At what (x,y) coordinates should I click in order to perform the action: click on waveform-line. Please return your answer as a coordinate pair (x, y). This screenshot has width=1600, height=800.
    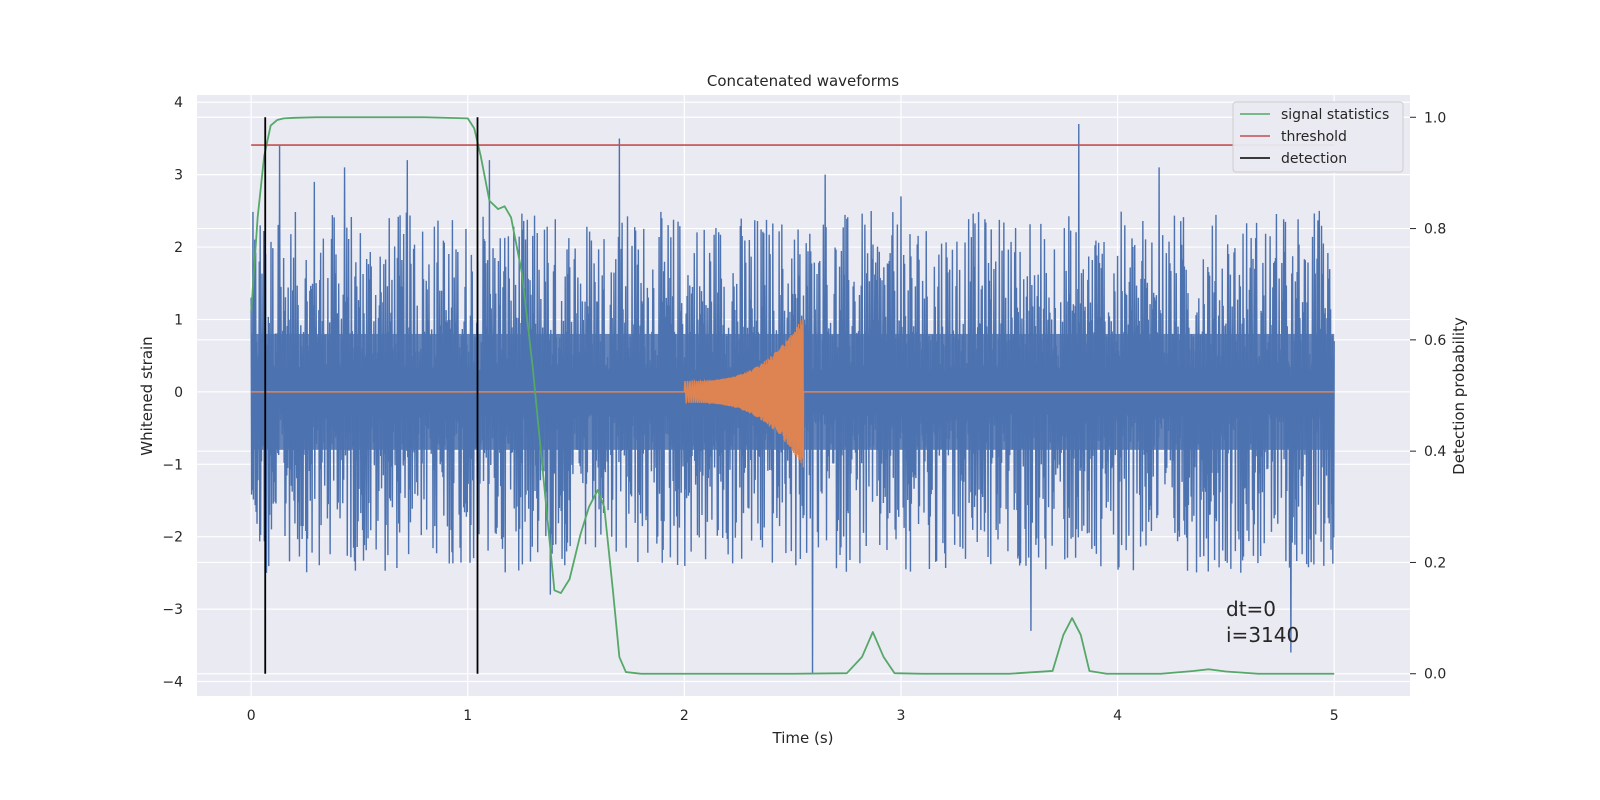
    Looking at the image, I should click on (793, 393).